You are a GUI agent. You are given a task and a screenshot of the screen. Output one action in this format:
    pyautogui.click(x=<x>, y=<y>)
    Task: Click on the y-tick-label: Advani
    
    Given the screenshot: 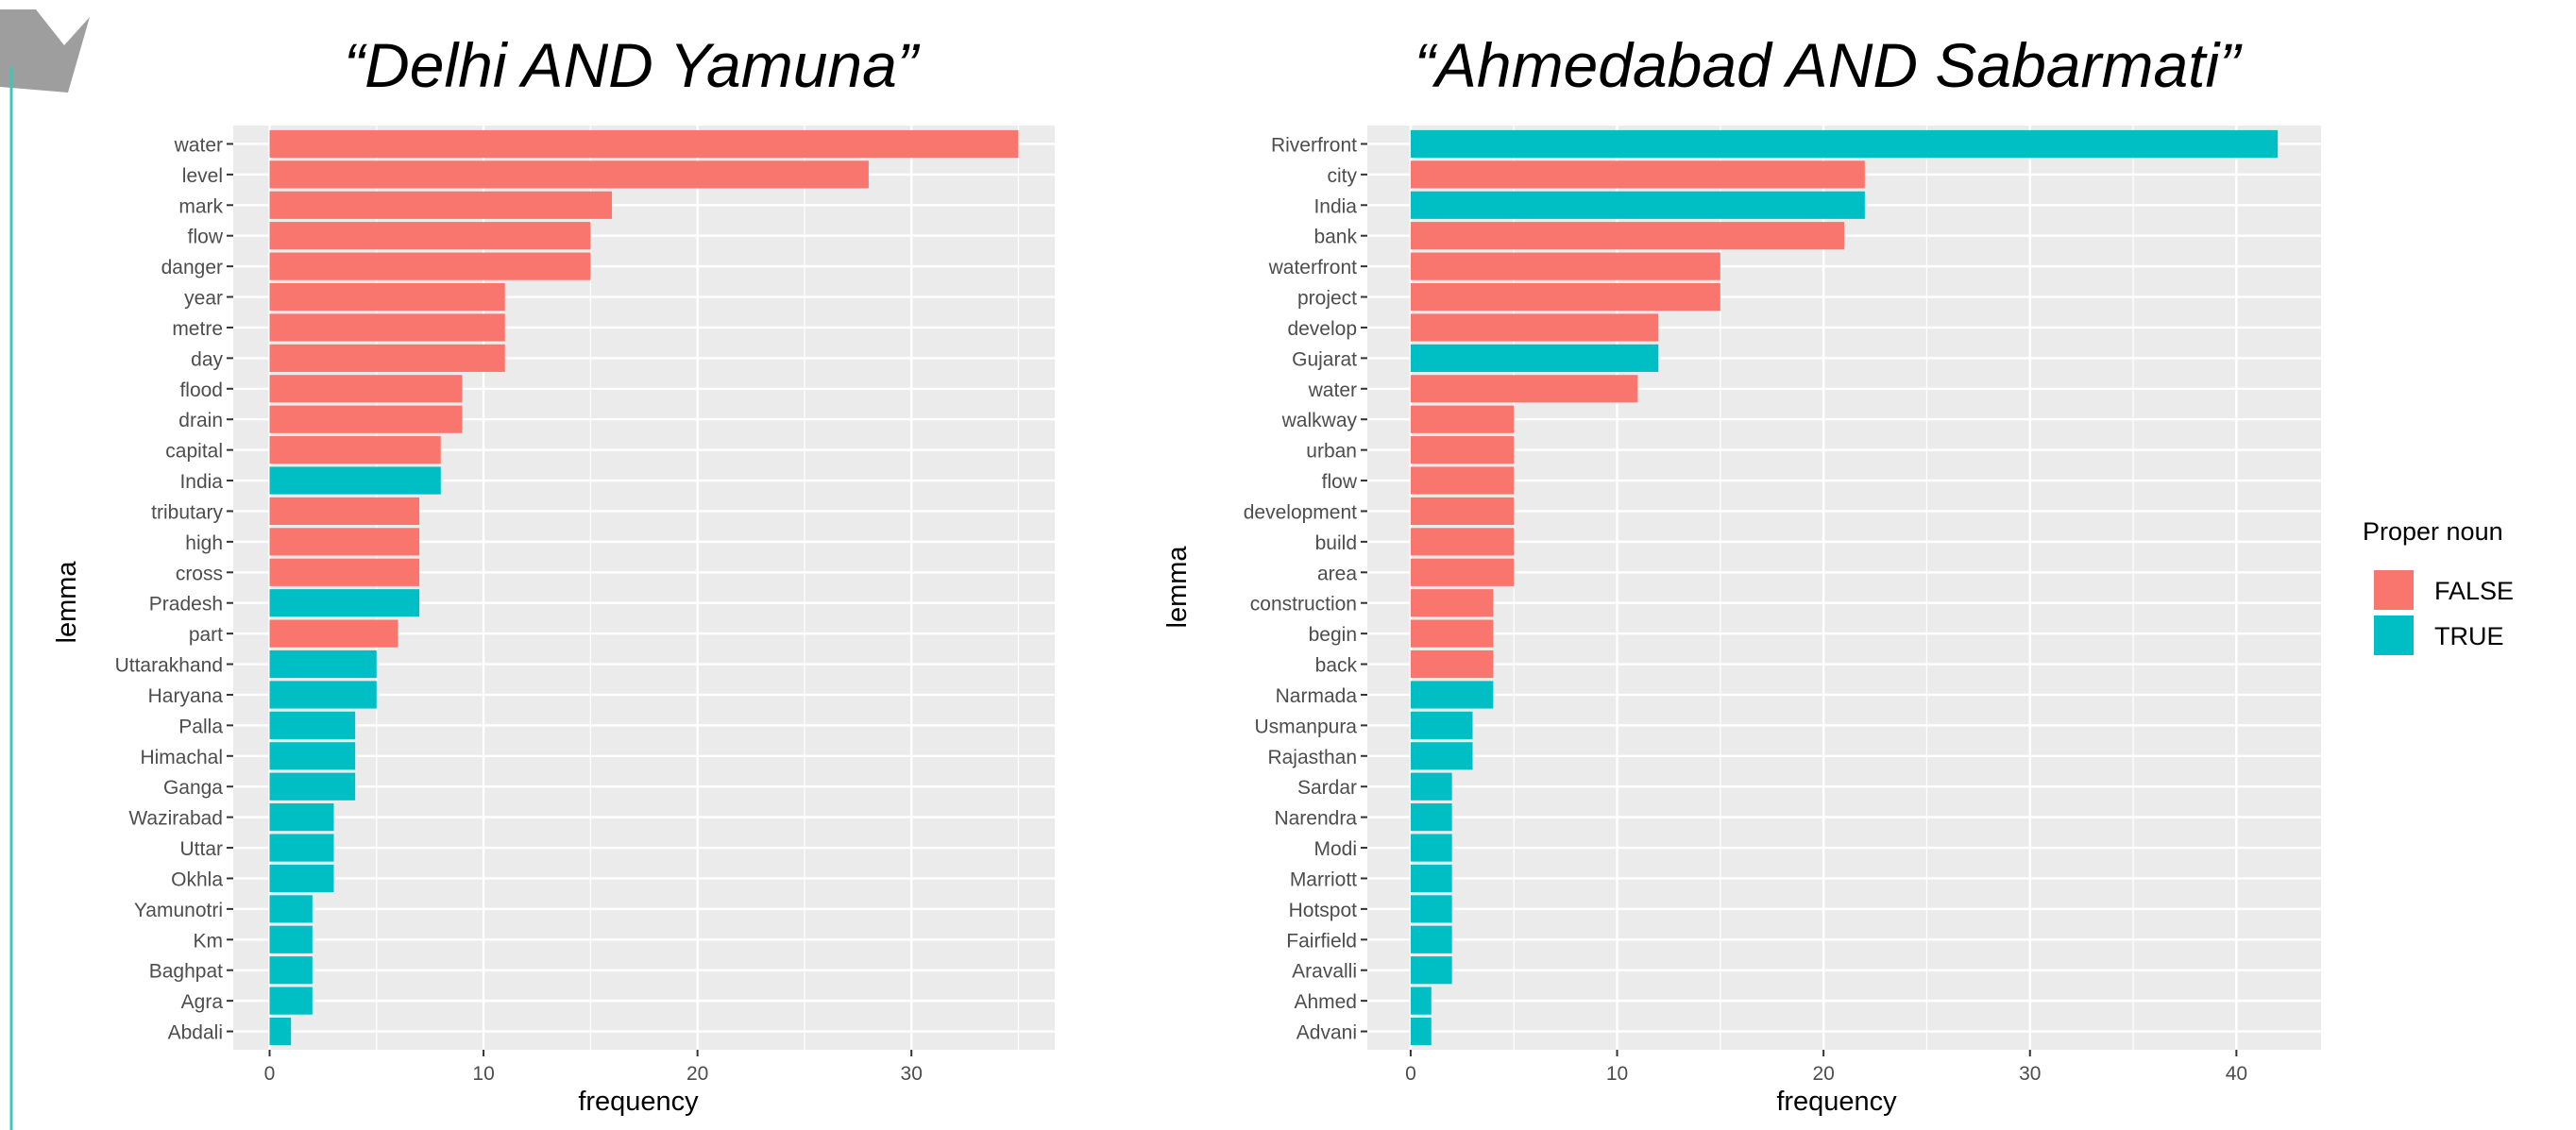 What is the action you would take?
    pyautogui.click(x=1326, y=1033)
    